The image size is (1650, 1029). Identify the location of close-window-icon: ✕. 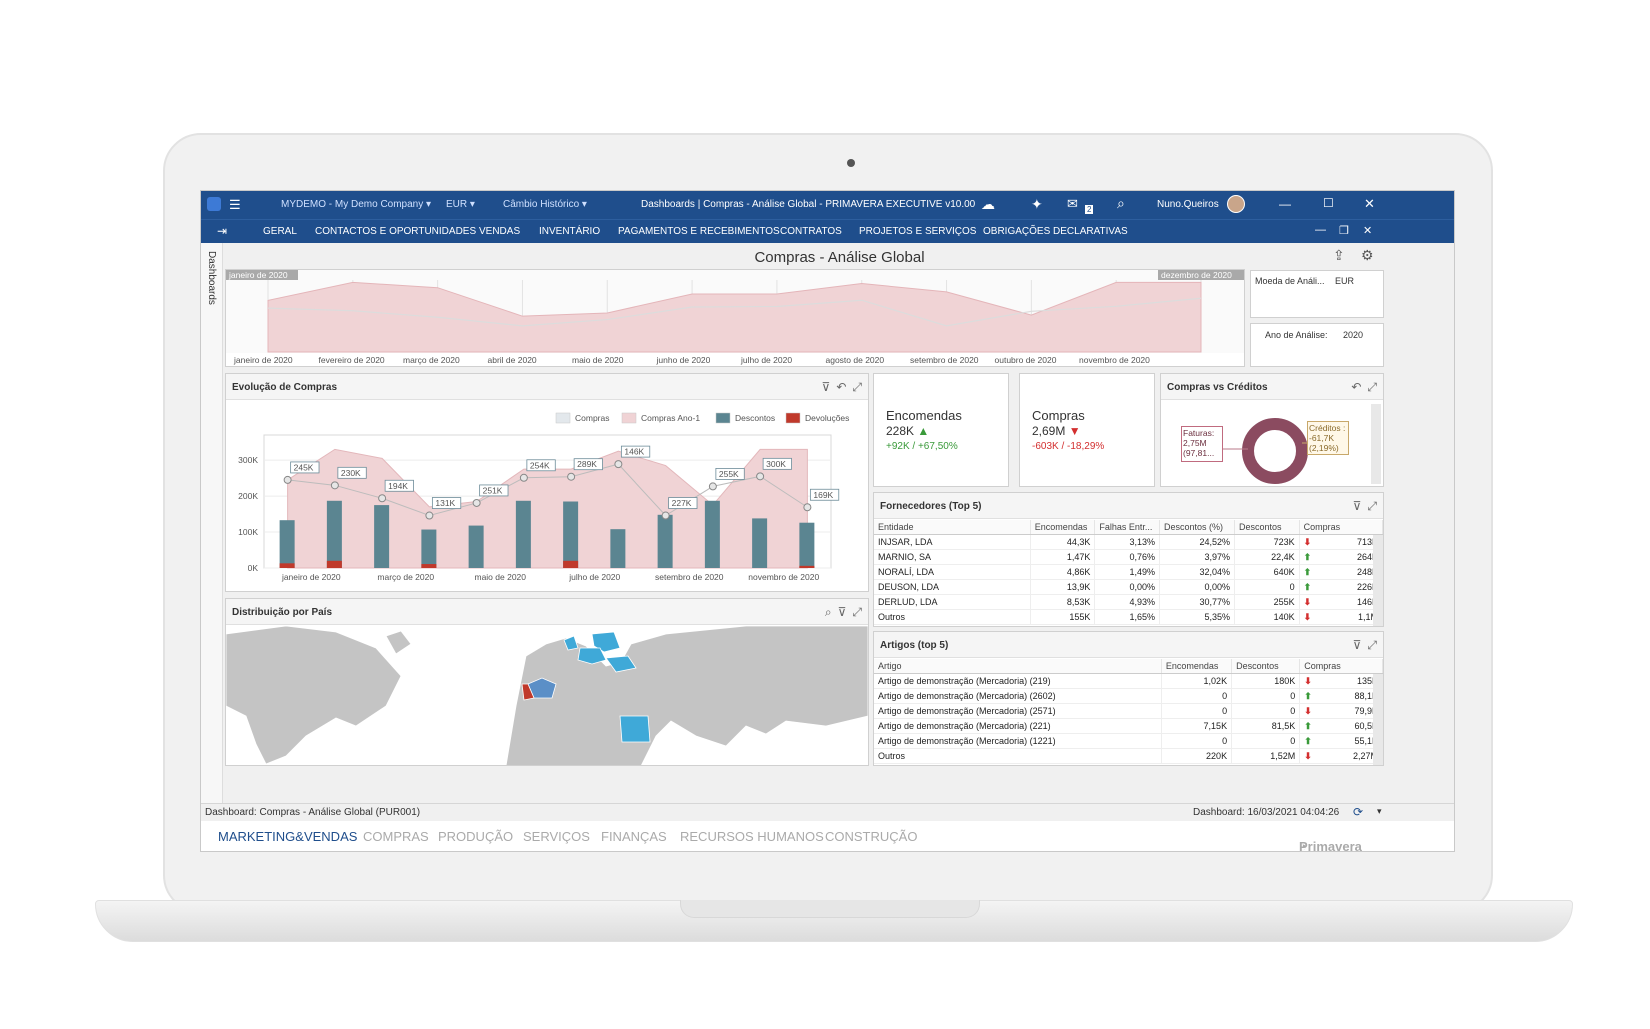
(1369, 203).